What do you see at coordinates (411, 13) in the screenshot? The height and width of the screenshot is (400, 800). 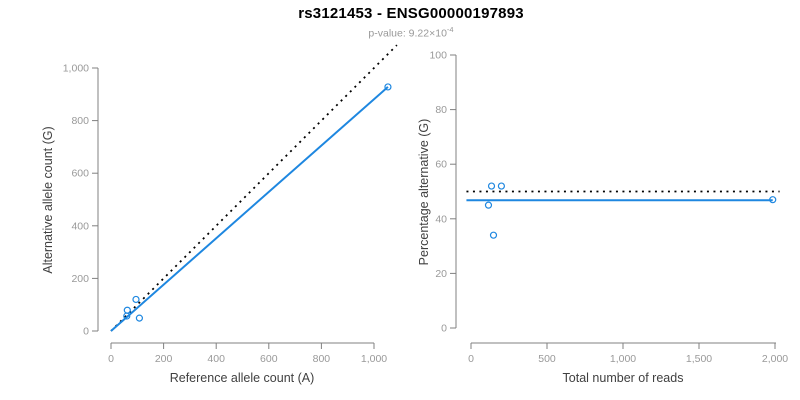 I see `chart-title: rs3121453 - ENSG00000197893` at bounding box center [411, 13].